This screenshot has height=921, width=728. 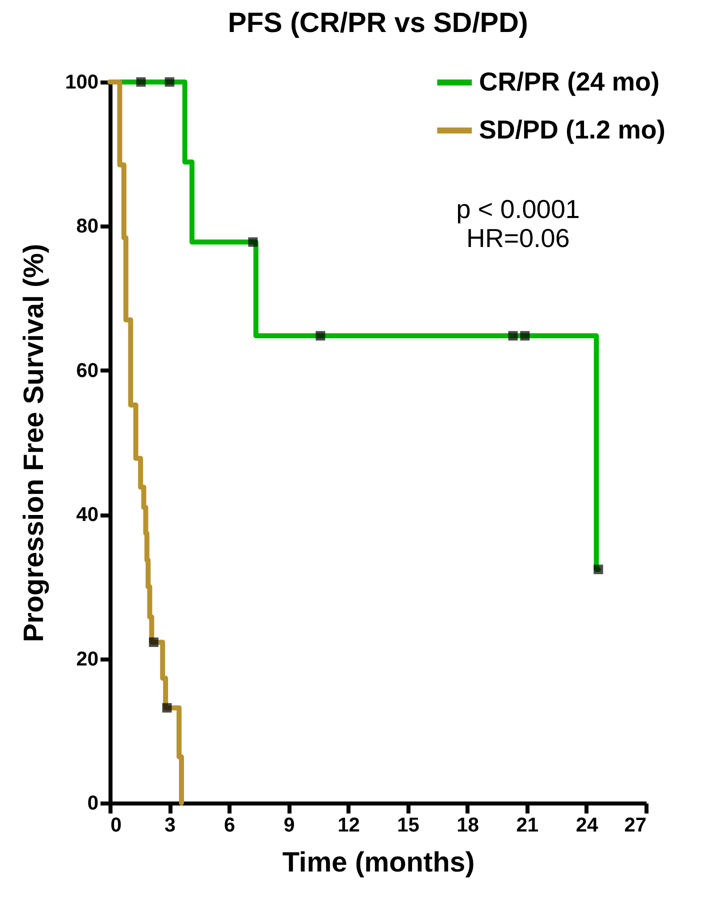 What do you see at coordinates (34, 443) in the screenshot?
I see `y-axis-title: Progression Free Survival (%)` at bounding box center [34, 443].